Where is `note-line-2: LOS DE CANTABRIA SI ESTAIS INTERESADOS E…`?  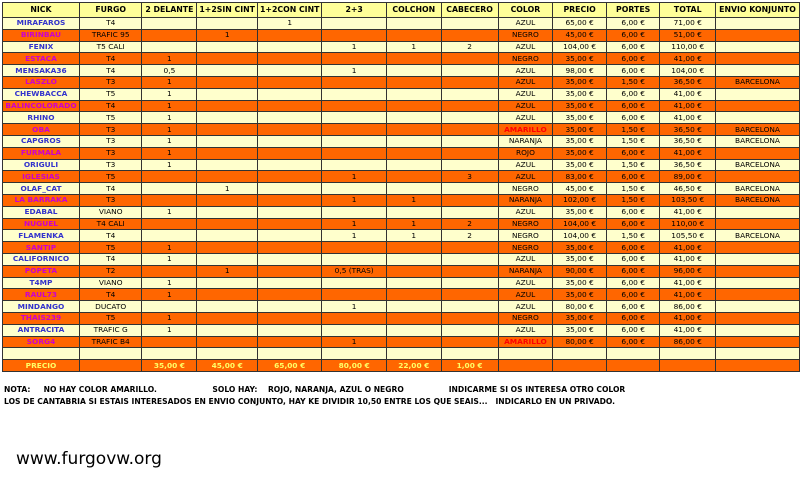 note-line-2: LOS DE CANTABRIA SI ESTAIS INTERESADOS E… is located at coordinates (310, 401).